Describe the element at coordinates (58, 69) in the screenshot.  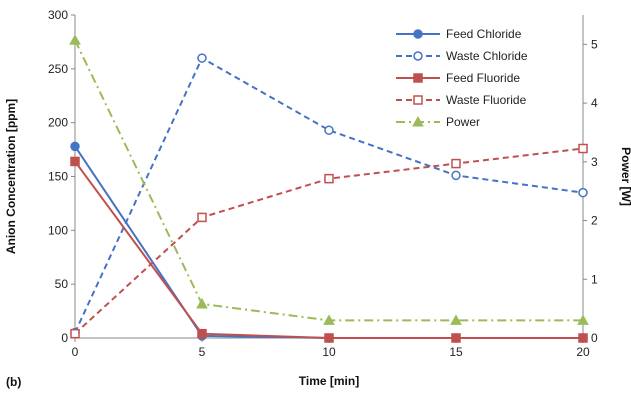
I see `y-left-tick-label: 250` at that location.